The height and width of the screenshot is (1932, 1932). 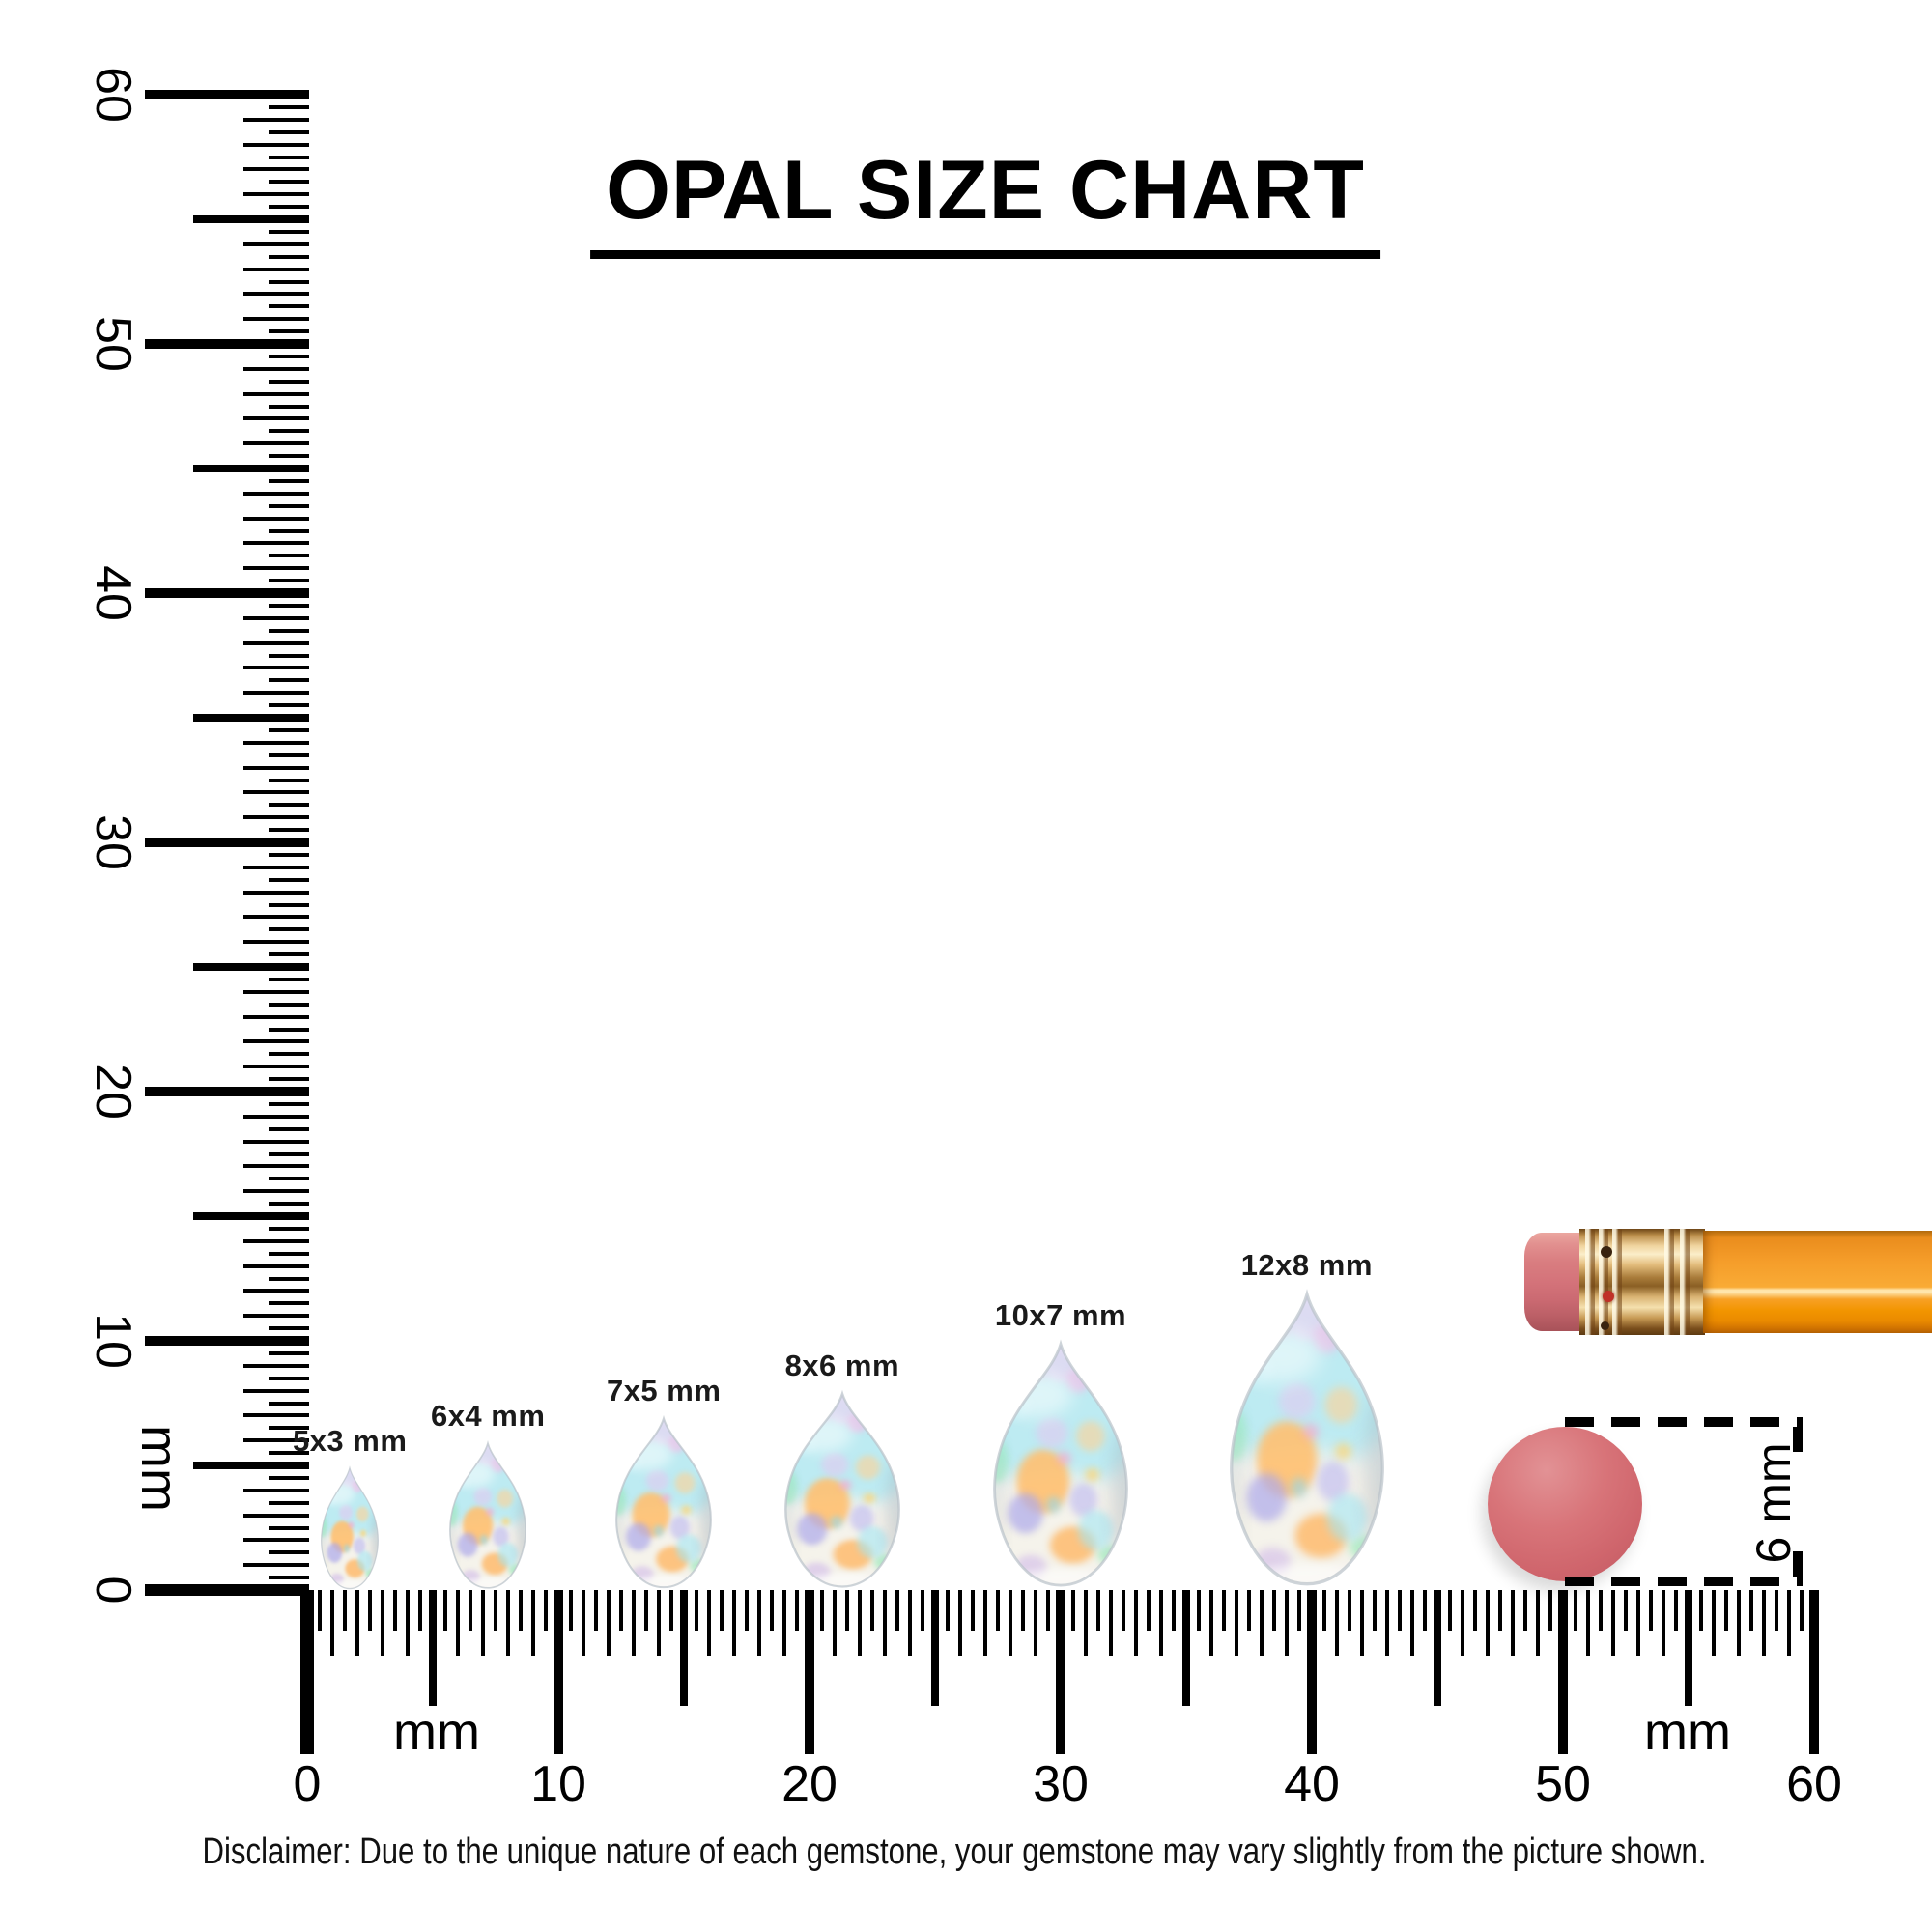 I want to click on eraser-top-view-circle, so click(x=1565, y=1504).